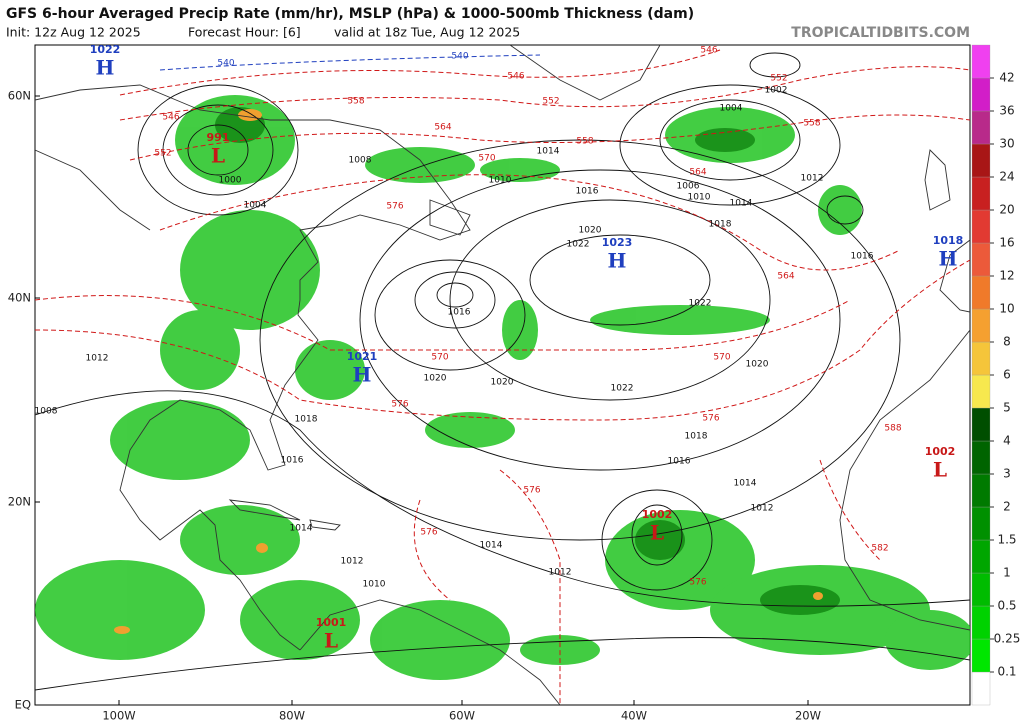 The width and height of the screenshot is (1024, 724). What do you see at coordinates (879, 549) in the screenshot?
I see `thickness-label: 582` at bounding box center [879, 549].